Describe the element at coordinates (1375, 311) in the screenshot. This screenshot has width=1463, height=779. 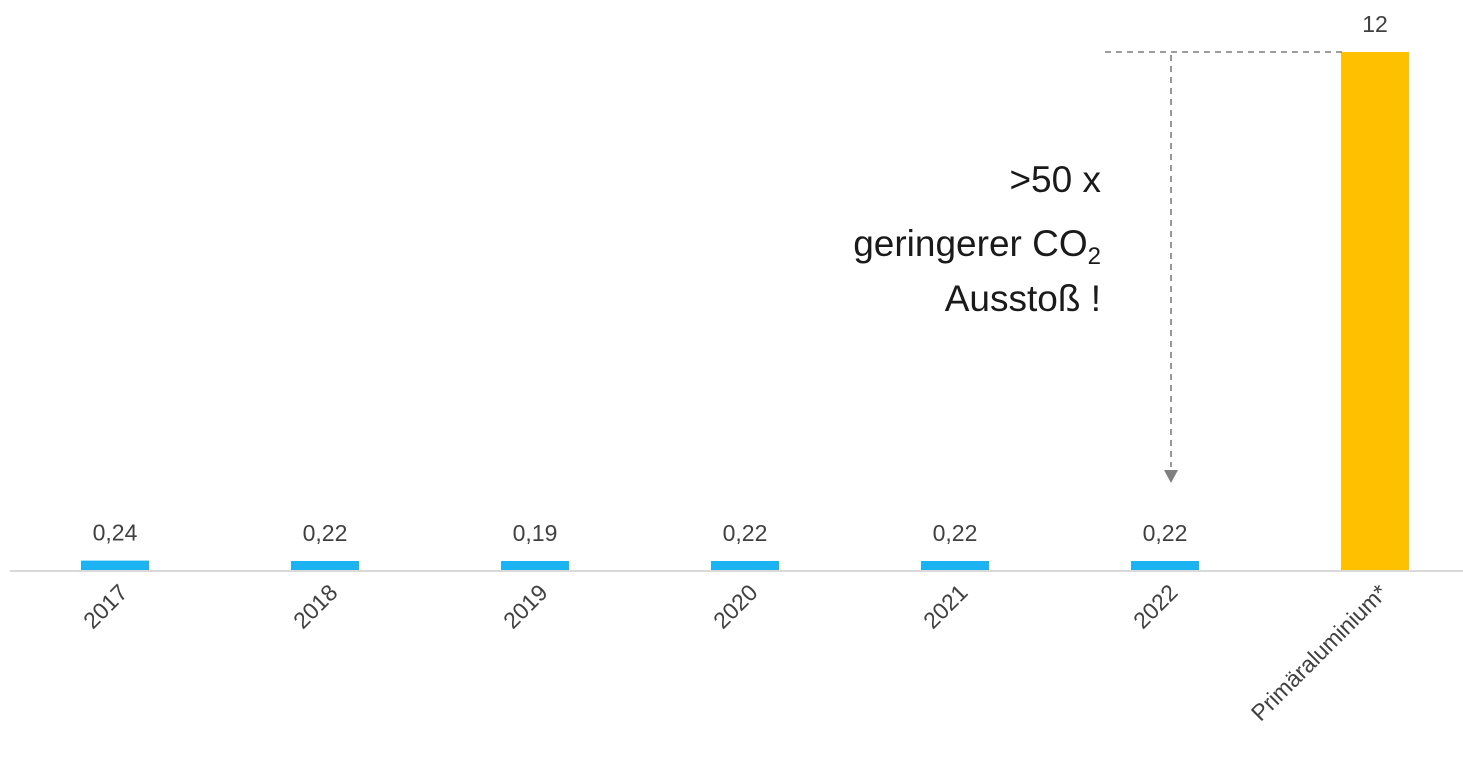
I see `bar-prim-raluminium-` at that location.